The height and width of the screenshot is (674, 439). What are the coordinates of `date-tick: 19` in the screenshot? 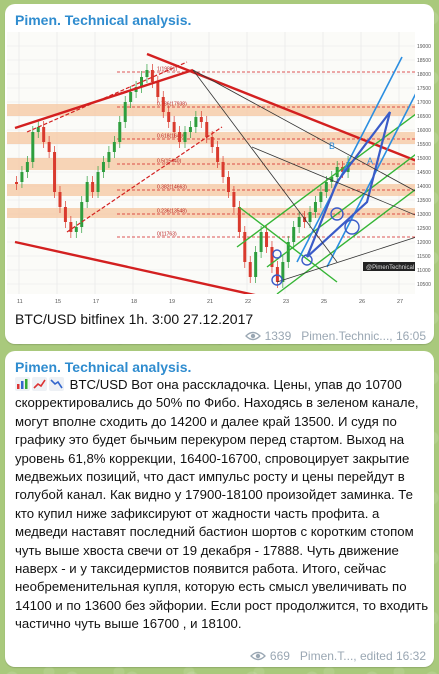 It's located at (172, 302).